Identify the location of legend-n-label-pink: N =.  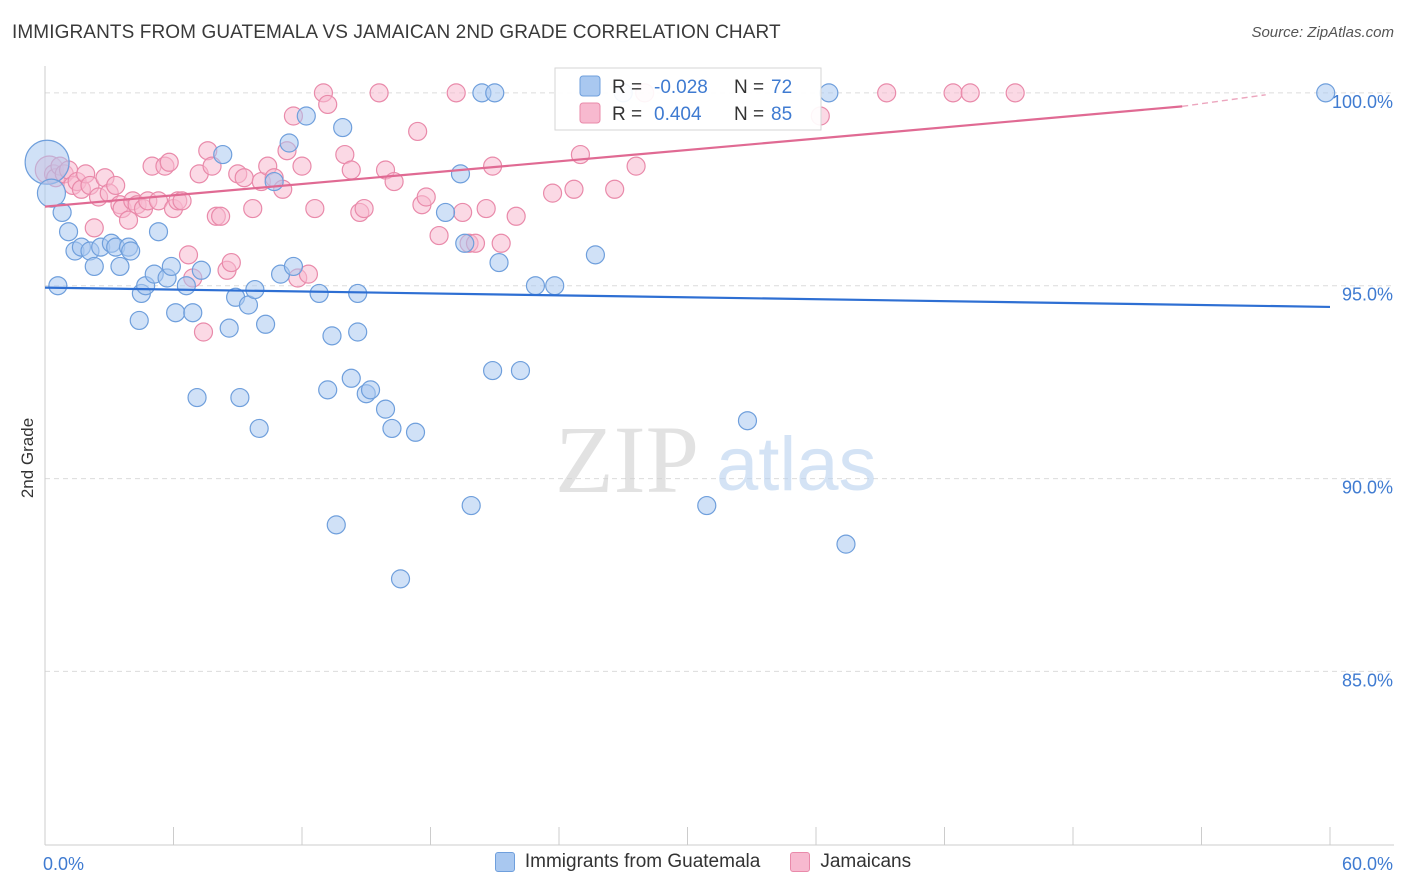
(749, 114).